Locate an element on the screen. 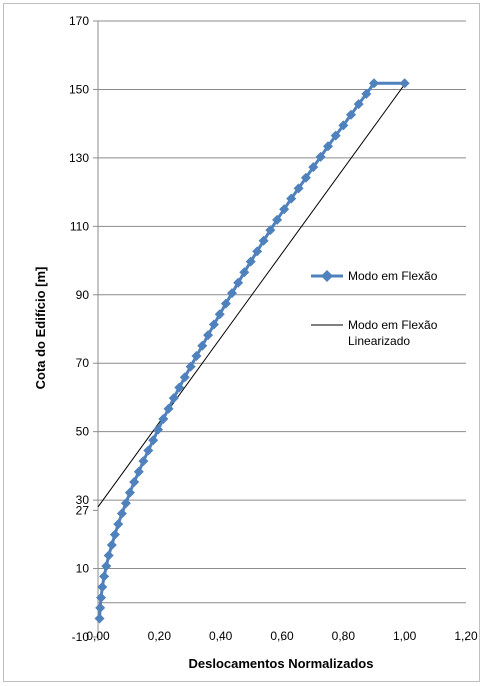 This screenshot has height=686, width=484. x-tick-label: 1,20 is located at coordinates (466, 636).